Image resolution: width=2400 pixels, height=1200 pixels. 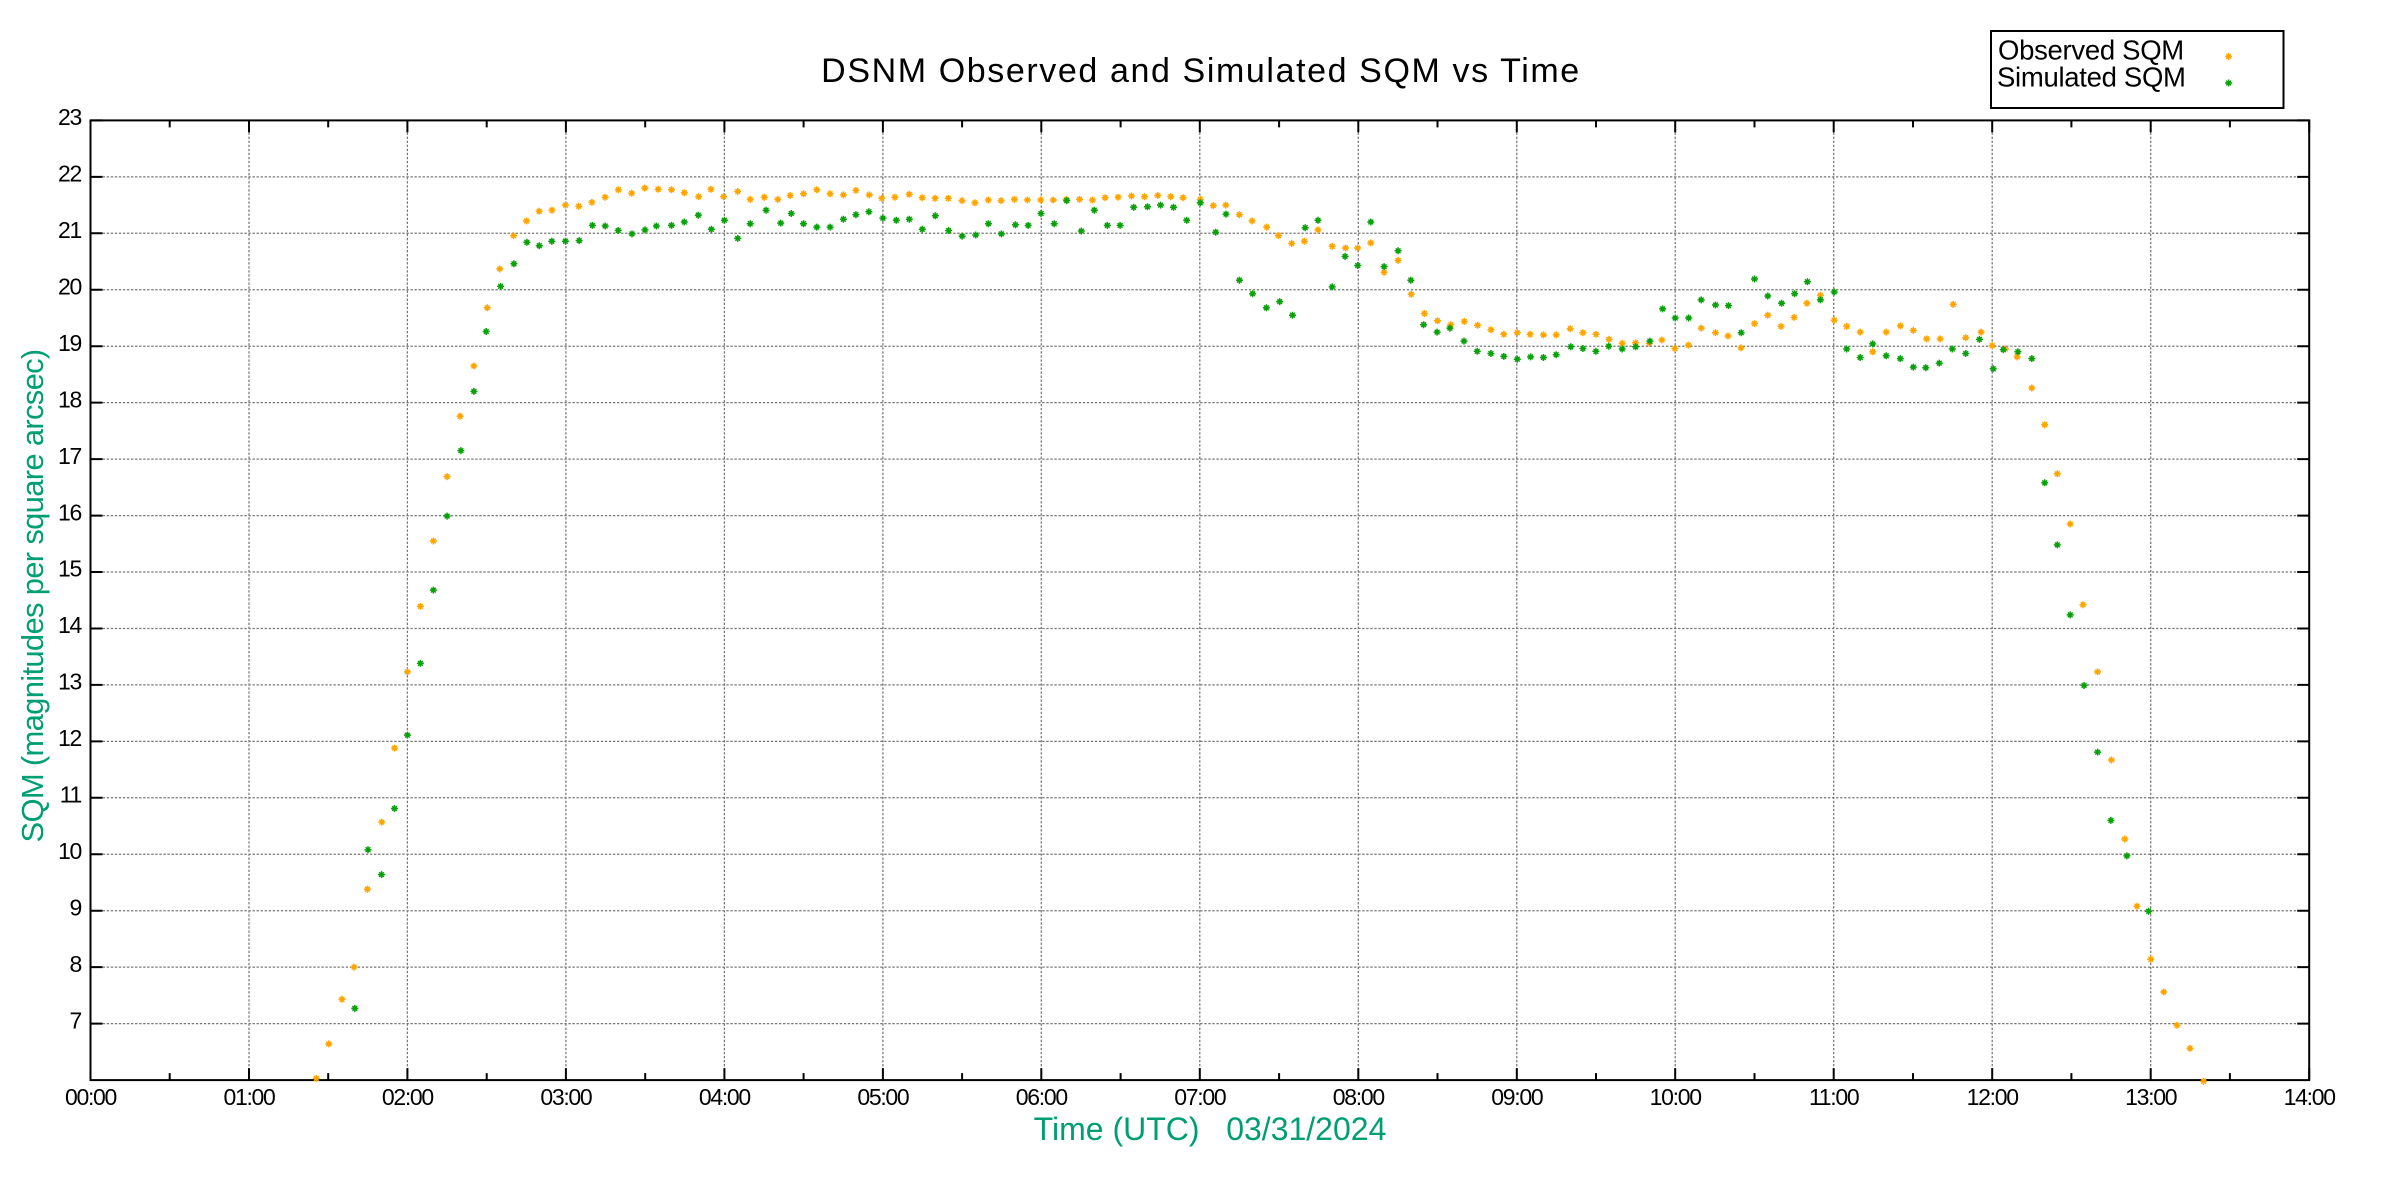 I want to click on svg-text: 14, so click(x=70, y=625).